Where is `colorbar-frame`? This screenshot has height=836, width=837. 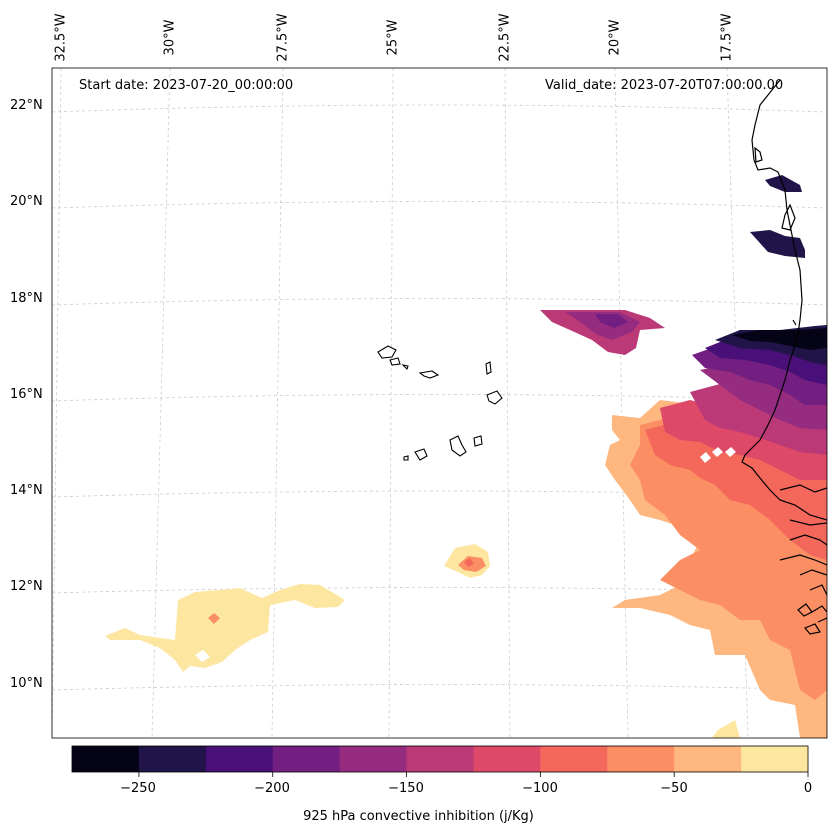 colorbar-frame is located at coordinates (440, 759).